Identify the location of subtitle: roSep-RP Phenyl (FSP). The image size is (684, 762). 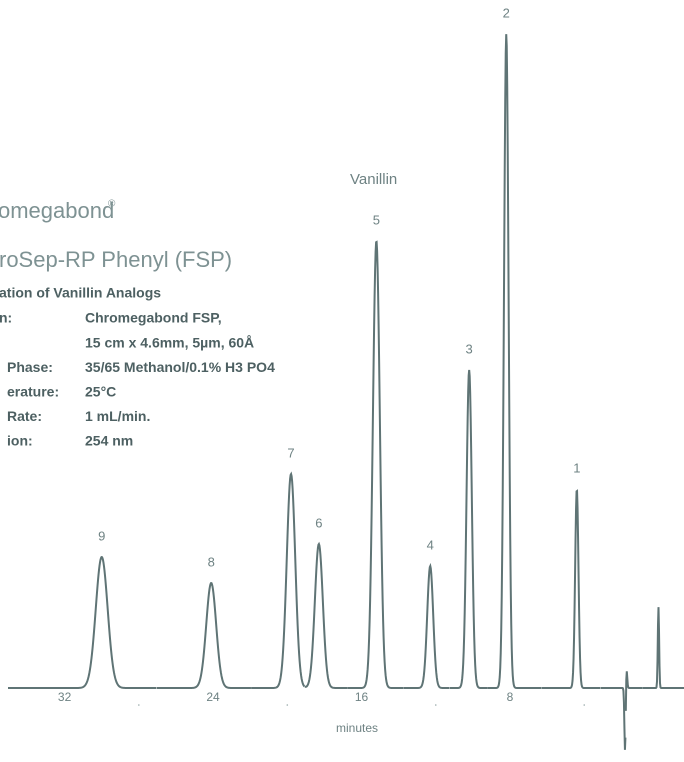
(116, 259).